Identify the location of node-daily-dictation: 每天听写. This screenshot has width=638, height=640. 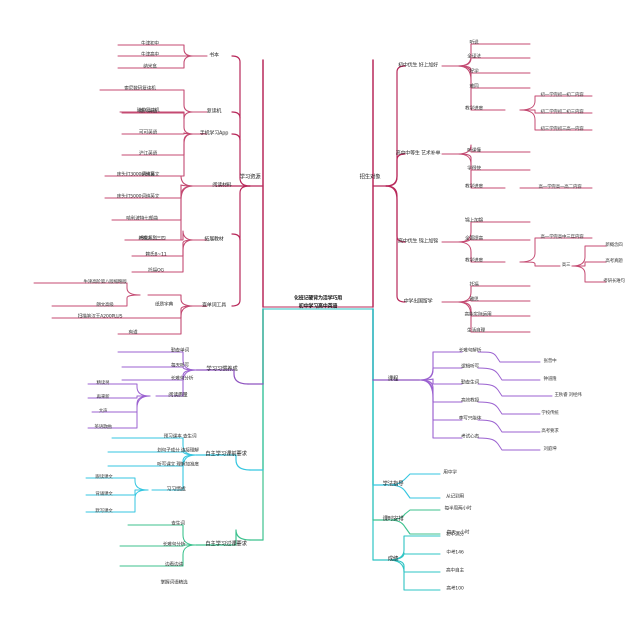
(180, 366).